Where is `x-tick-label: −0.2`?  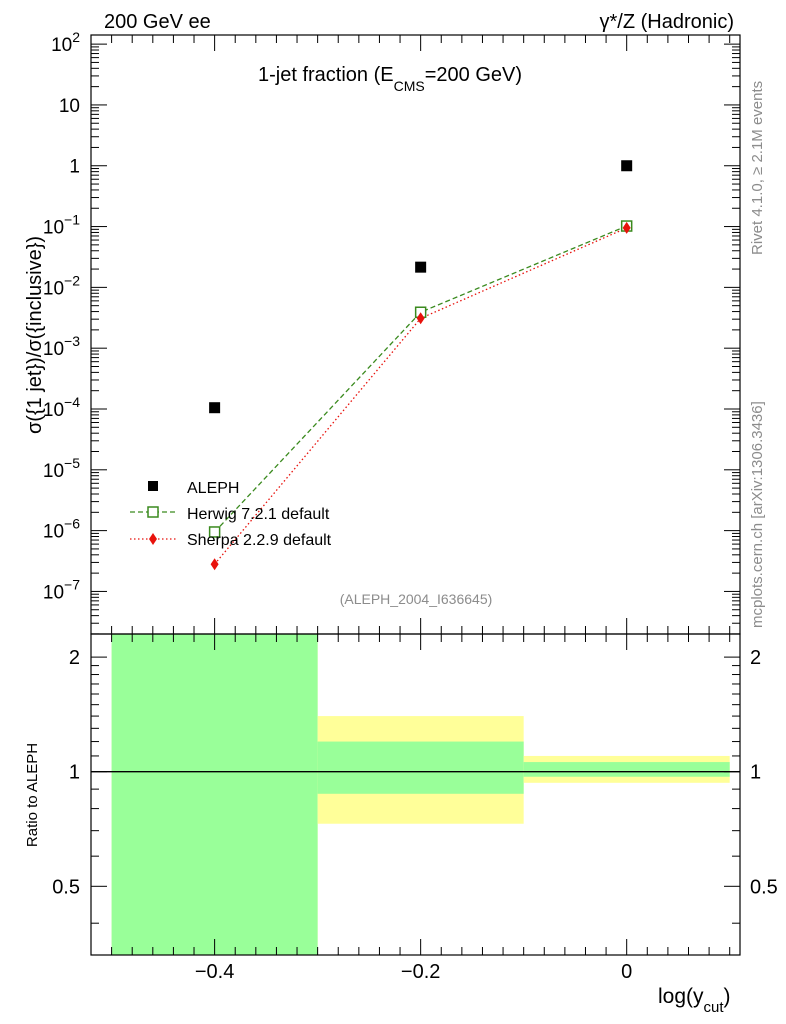
x-tick-label: −0.2 is located at coordinates (420, 972).